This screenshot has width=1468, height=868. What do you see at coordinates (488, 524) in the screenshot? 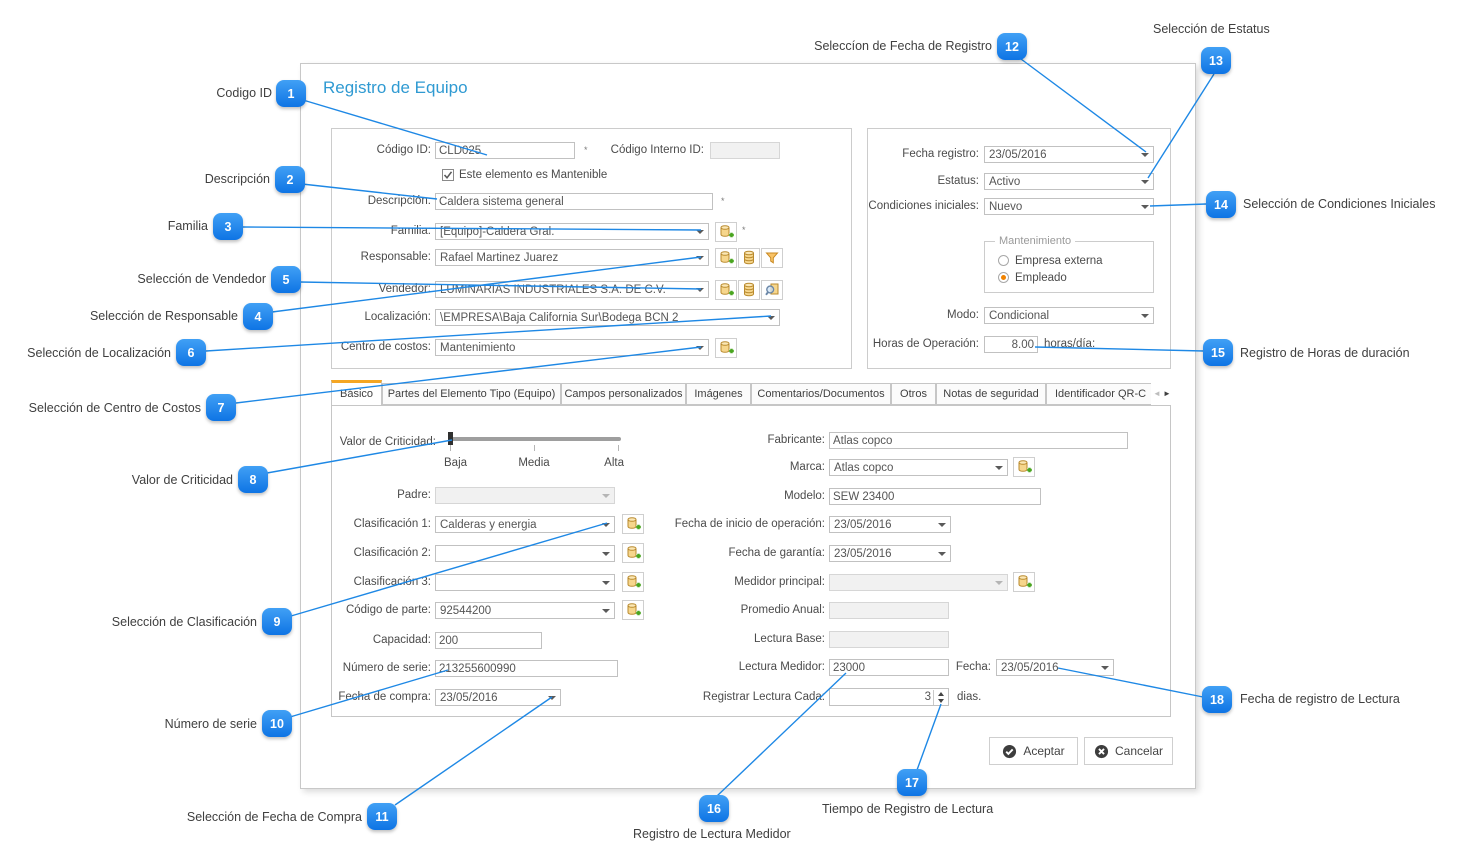
I see `clasificacion1-value: Calderas y energia` at bounding box center [488, 524].